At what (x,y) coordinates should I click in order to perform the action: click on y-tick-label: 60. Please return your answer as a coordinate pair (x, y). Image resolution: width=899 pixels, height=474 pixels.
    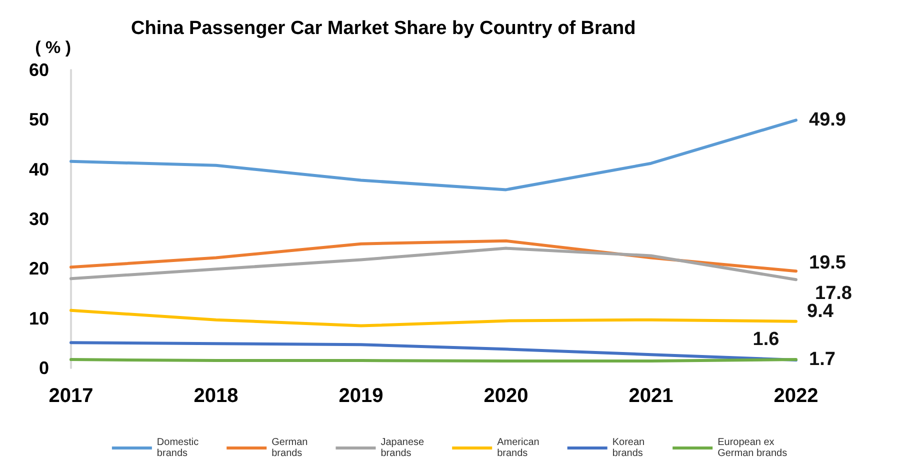
    Looking at the image, I should click on (38, 70).